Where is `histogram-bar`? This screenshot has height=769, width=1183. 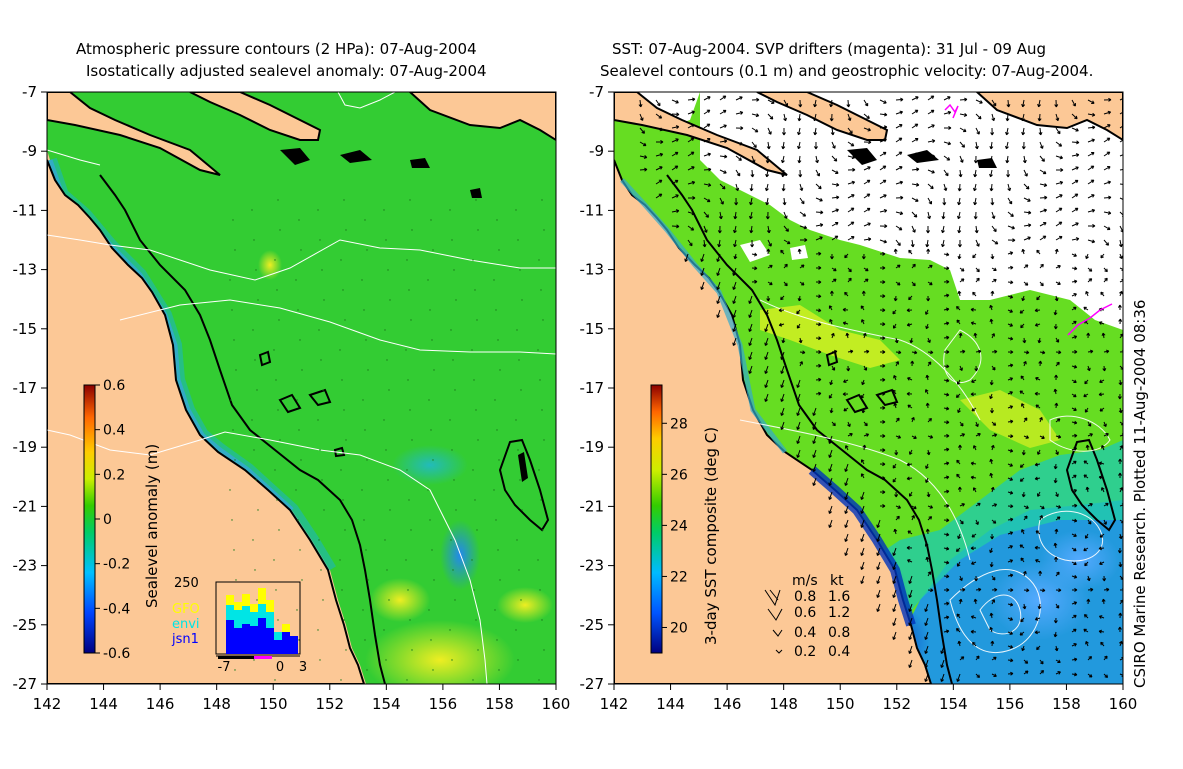
histogram-bar is located at coordinates (230, 612).